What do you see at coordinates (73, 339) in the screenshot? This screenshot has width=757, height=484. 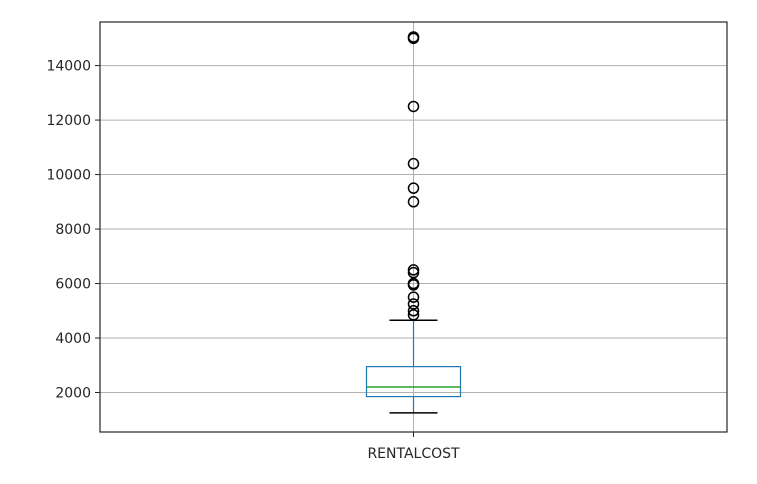 I see `y-tick-label: 4000` at bounding box center [73, 339].